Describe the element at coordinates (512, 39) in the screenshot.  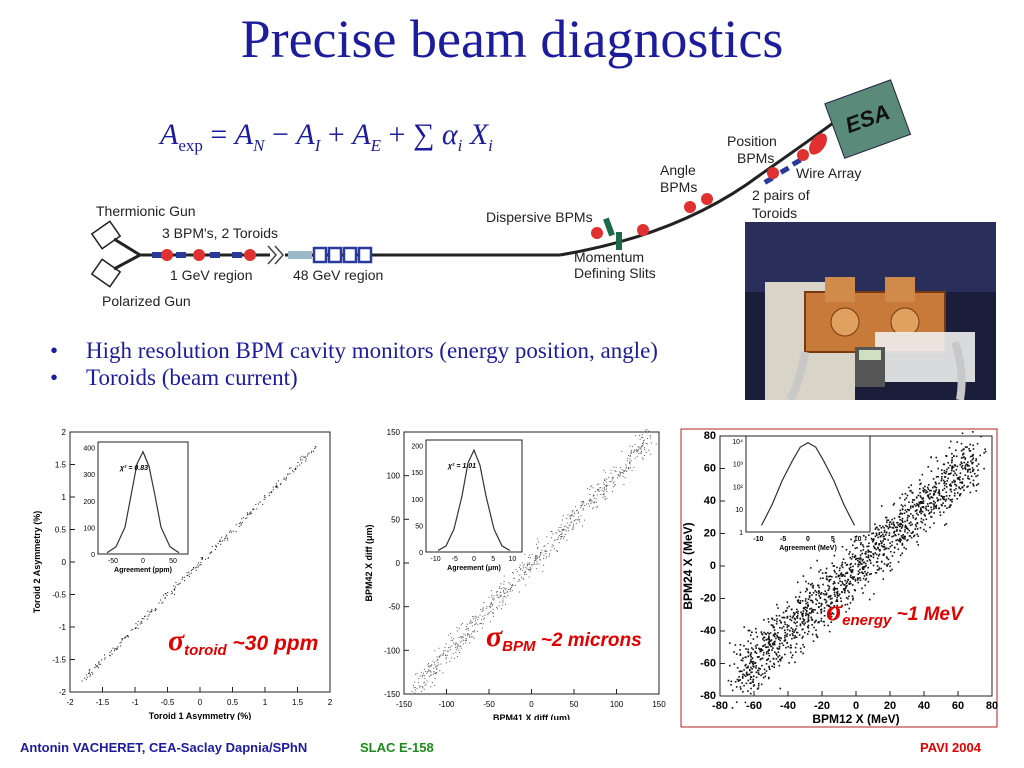
I see `page-title: Precise beam diagnostics` at that location.